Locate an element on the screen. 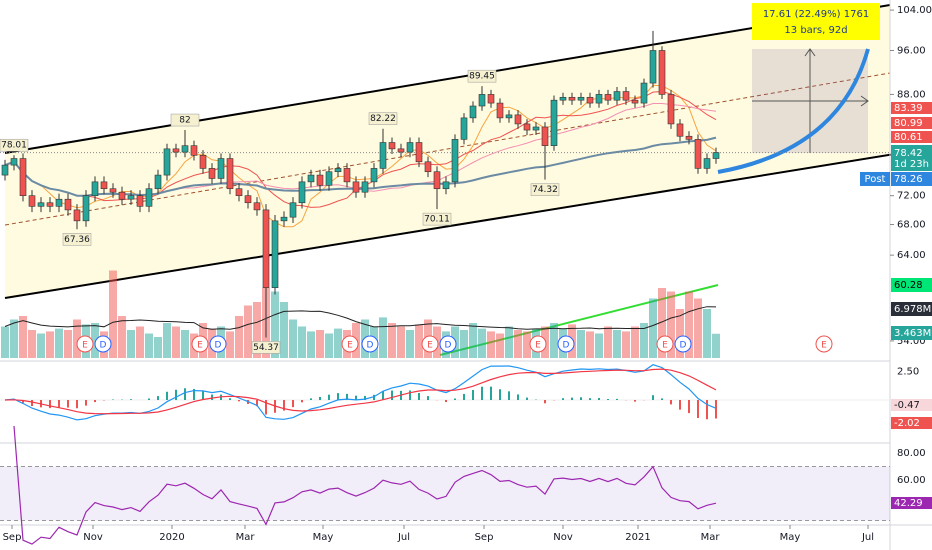  indicator-tag: 60.28 is located at coordinates (908, 285).